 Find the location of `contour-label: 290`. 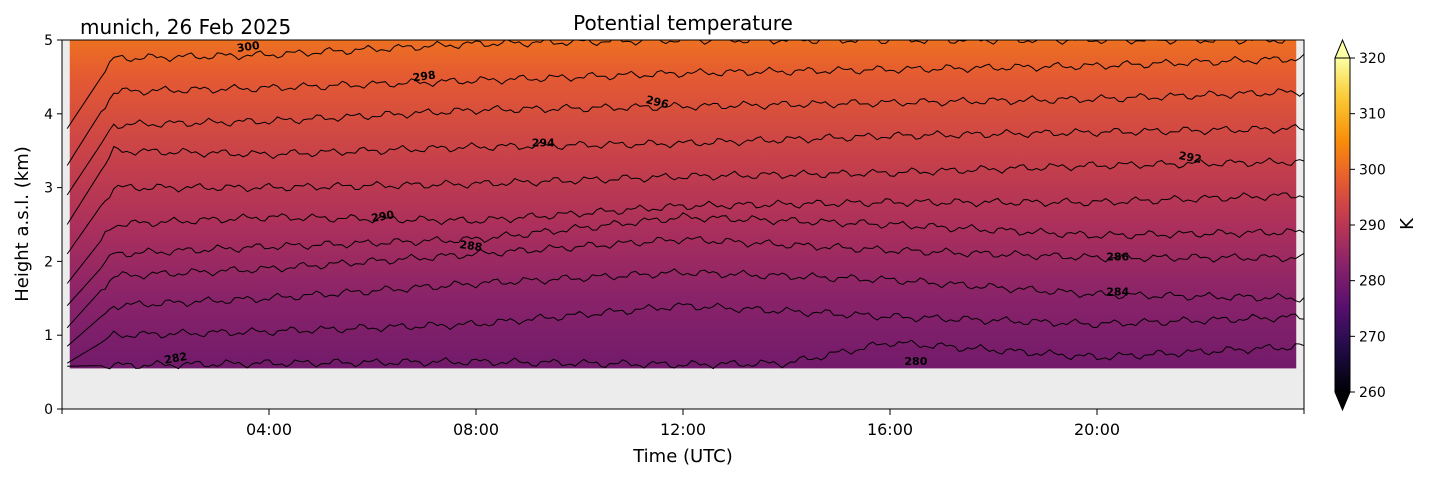

contour-label: 290 is located at coordinates (382, 216).